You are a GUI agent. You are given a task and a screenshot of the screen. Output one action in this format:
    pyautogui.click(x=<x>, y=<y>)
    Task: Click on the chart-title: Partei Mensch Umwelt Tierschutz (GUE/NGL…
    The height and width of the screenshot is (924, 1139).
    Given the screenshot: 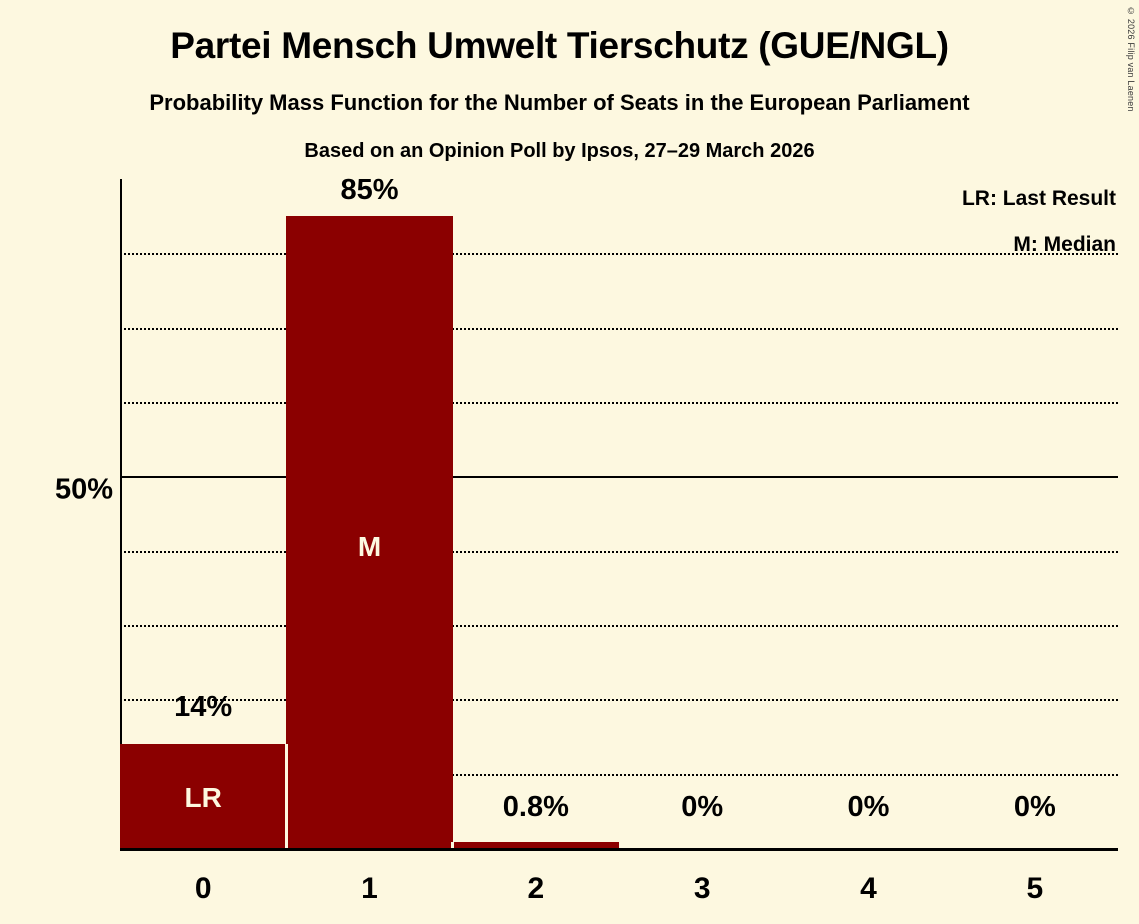 What is the action you would take?
    pyautogui.click(x=559, y=45)
    